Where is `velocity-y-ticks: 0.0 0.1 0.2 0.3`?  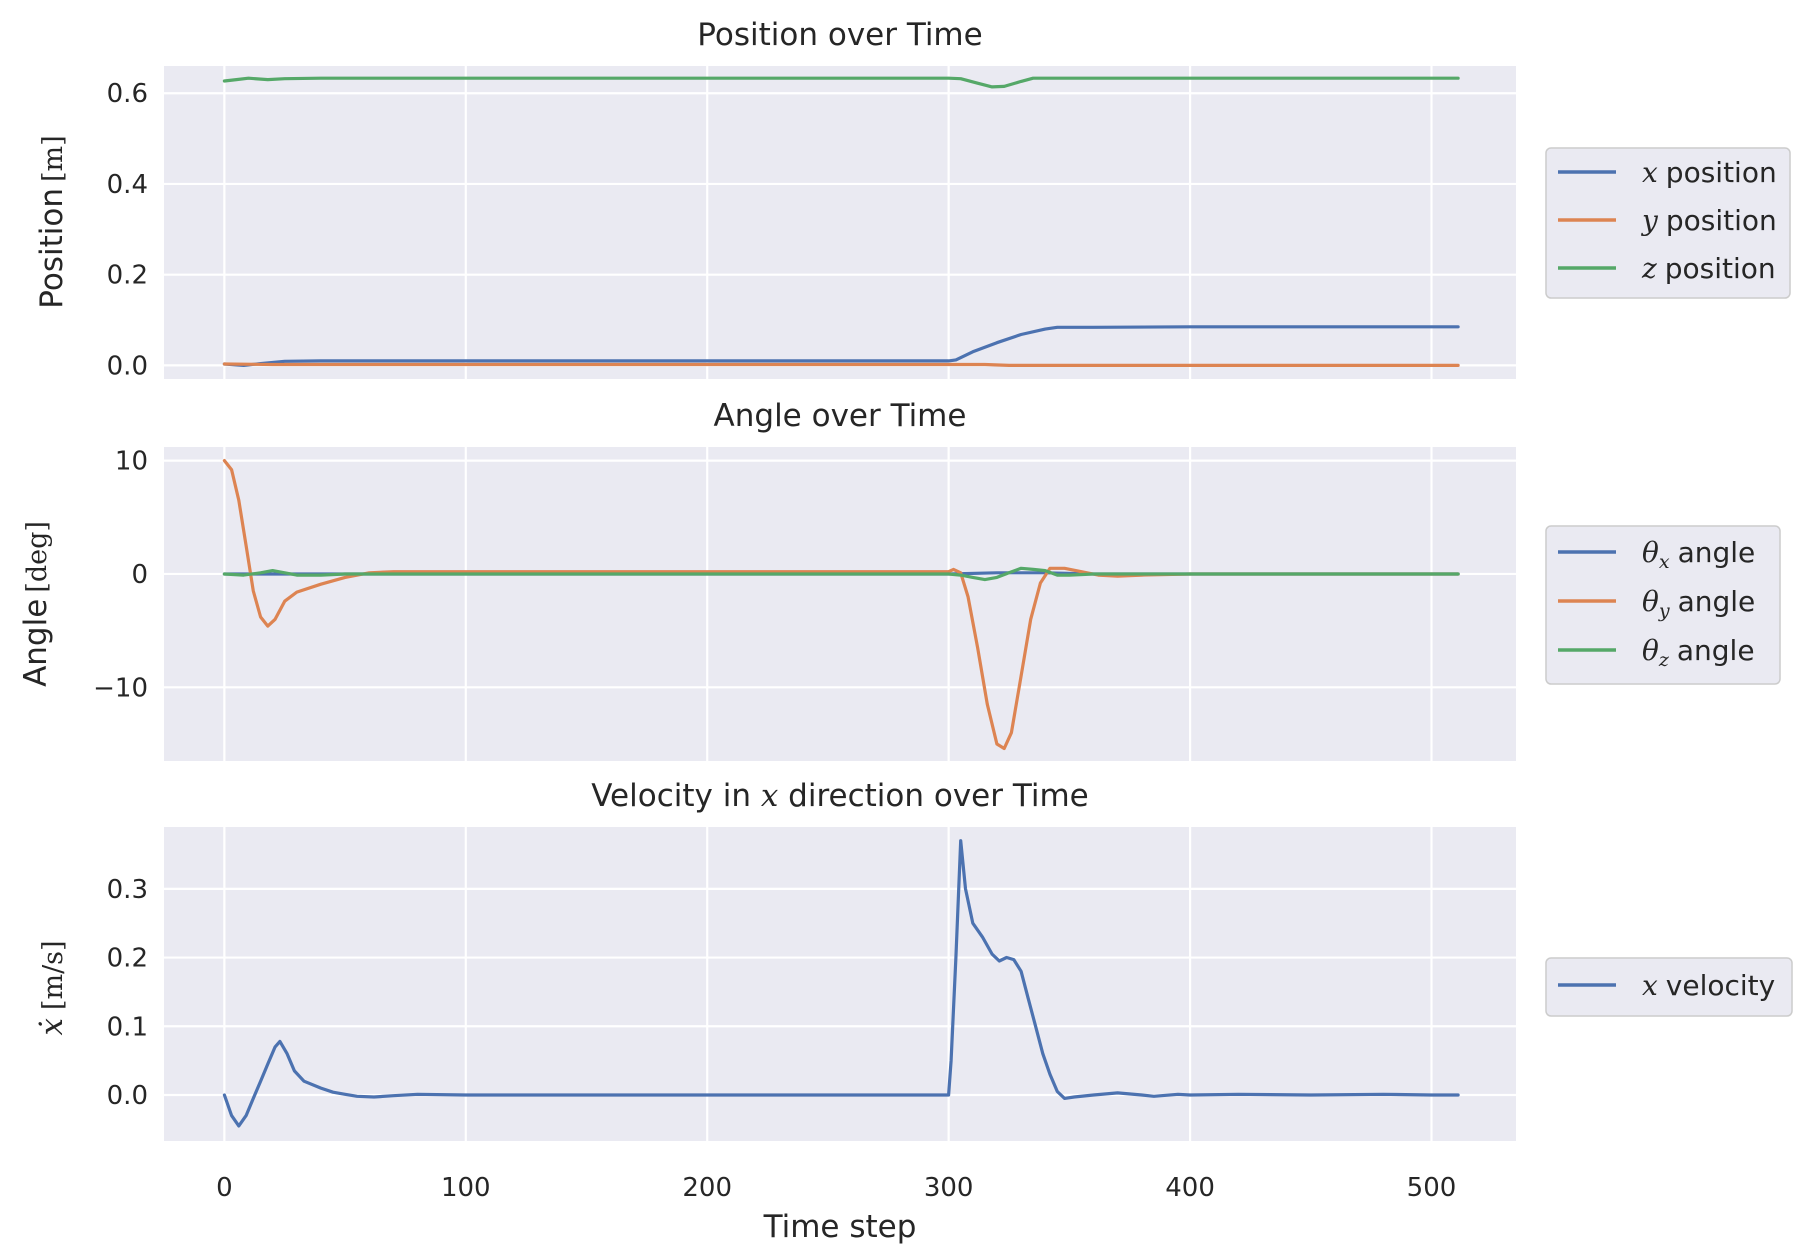 velocity-y-ticks: 0.0 0.1 0.2 0.3 is located at coordinates (127, 993).